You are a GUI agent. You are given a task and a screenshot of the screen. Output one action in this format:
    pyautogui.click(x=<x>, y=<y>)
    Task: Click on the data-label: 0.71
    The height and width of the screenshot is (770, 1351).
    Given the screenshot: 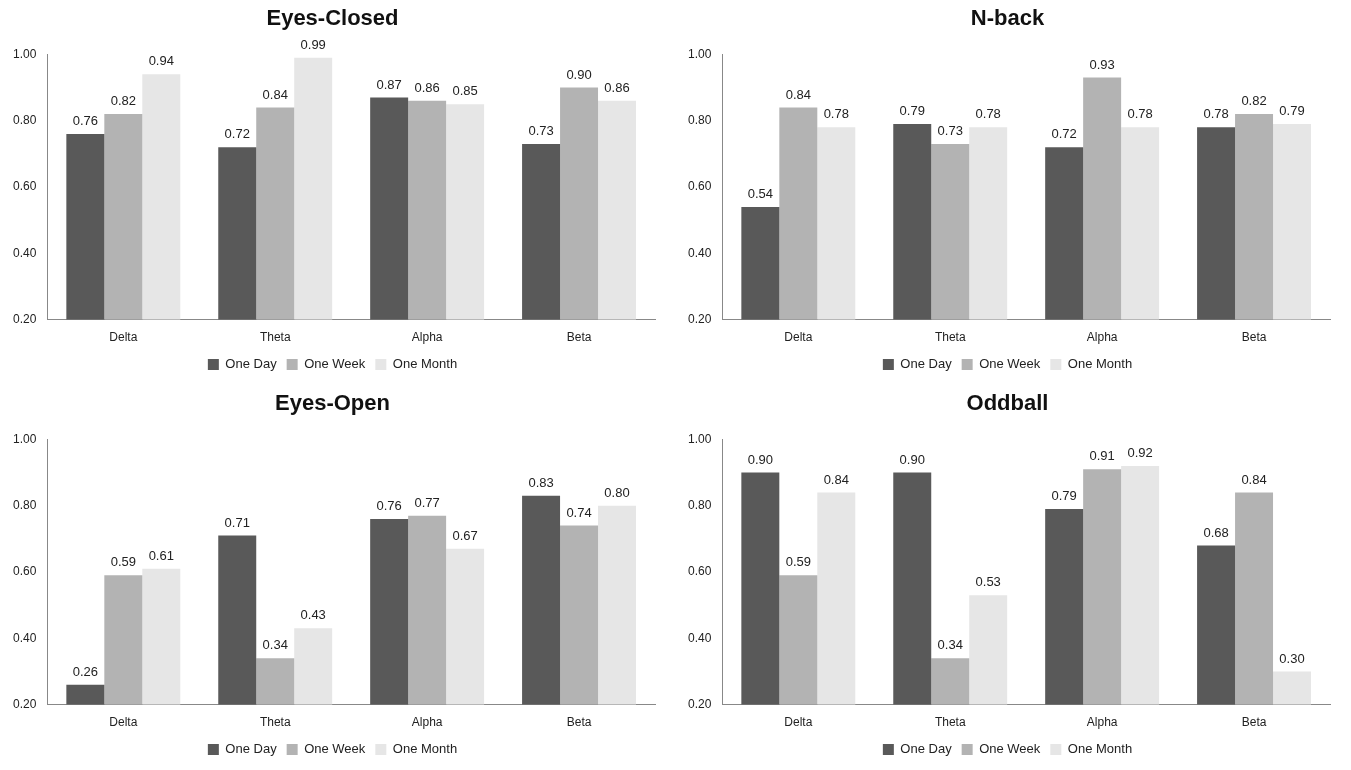 What is the action you would take?
    pyautogui.click(x=237, y=522)
    